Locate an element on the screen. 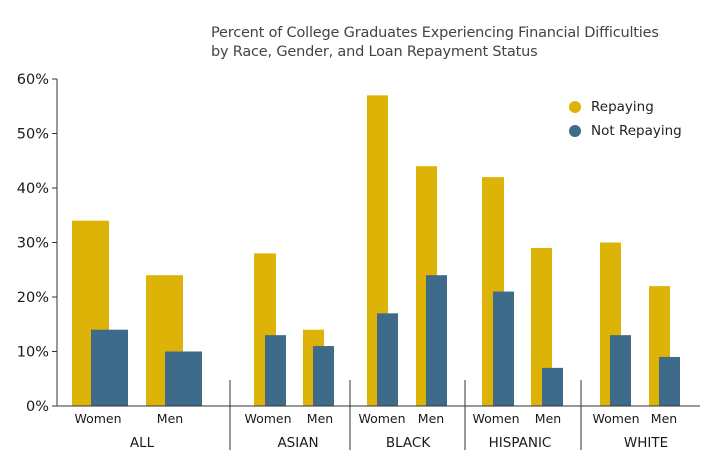 The width and height of the screenshot is (723, 468). y-tick-label: 20% is located at coordinates (33, 298).